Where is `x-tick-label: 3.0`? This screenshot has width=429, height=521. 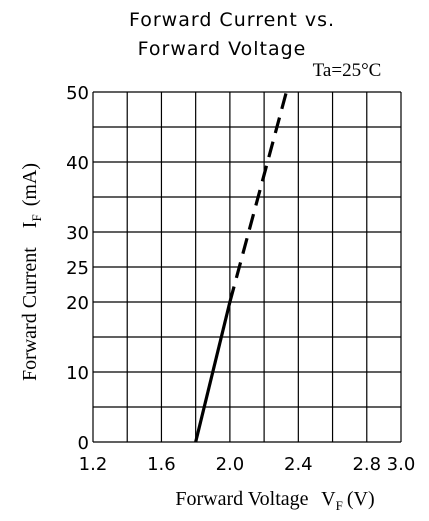
x-tick-label: 3.0 is located at coordinates (401, 464).